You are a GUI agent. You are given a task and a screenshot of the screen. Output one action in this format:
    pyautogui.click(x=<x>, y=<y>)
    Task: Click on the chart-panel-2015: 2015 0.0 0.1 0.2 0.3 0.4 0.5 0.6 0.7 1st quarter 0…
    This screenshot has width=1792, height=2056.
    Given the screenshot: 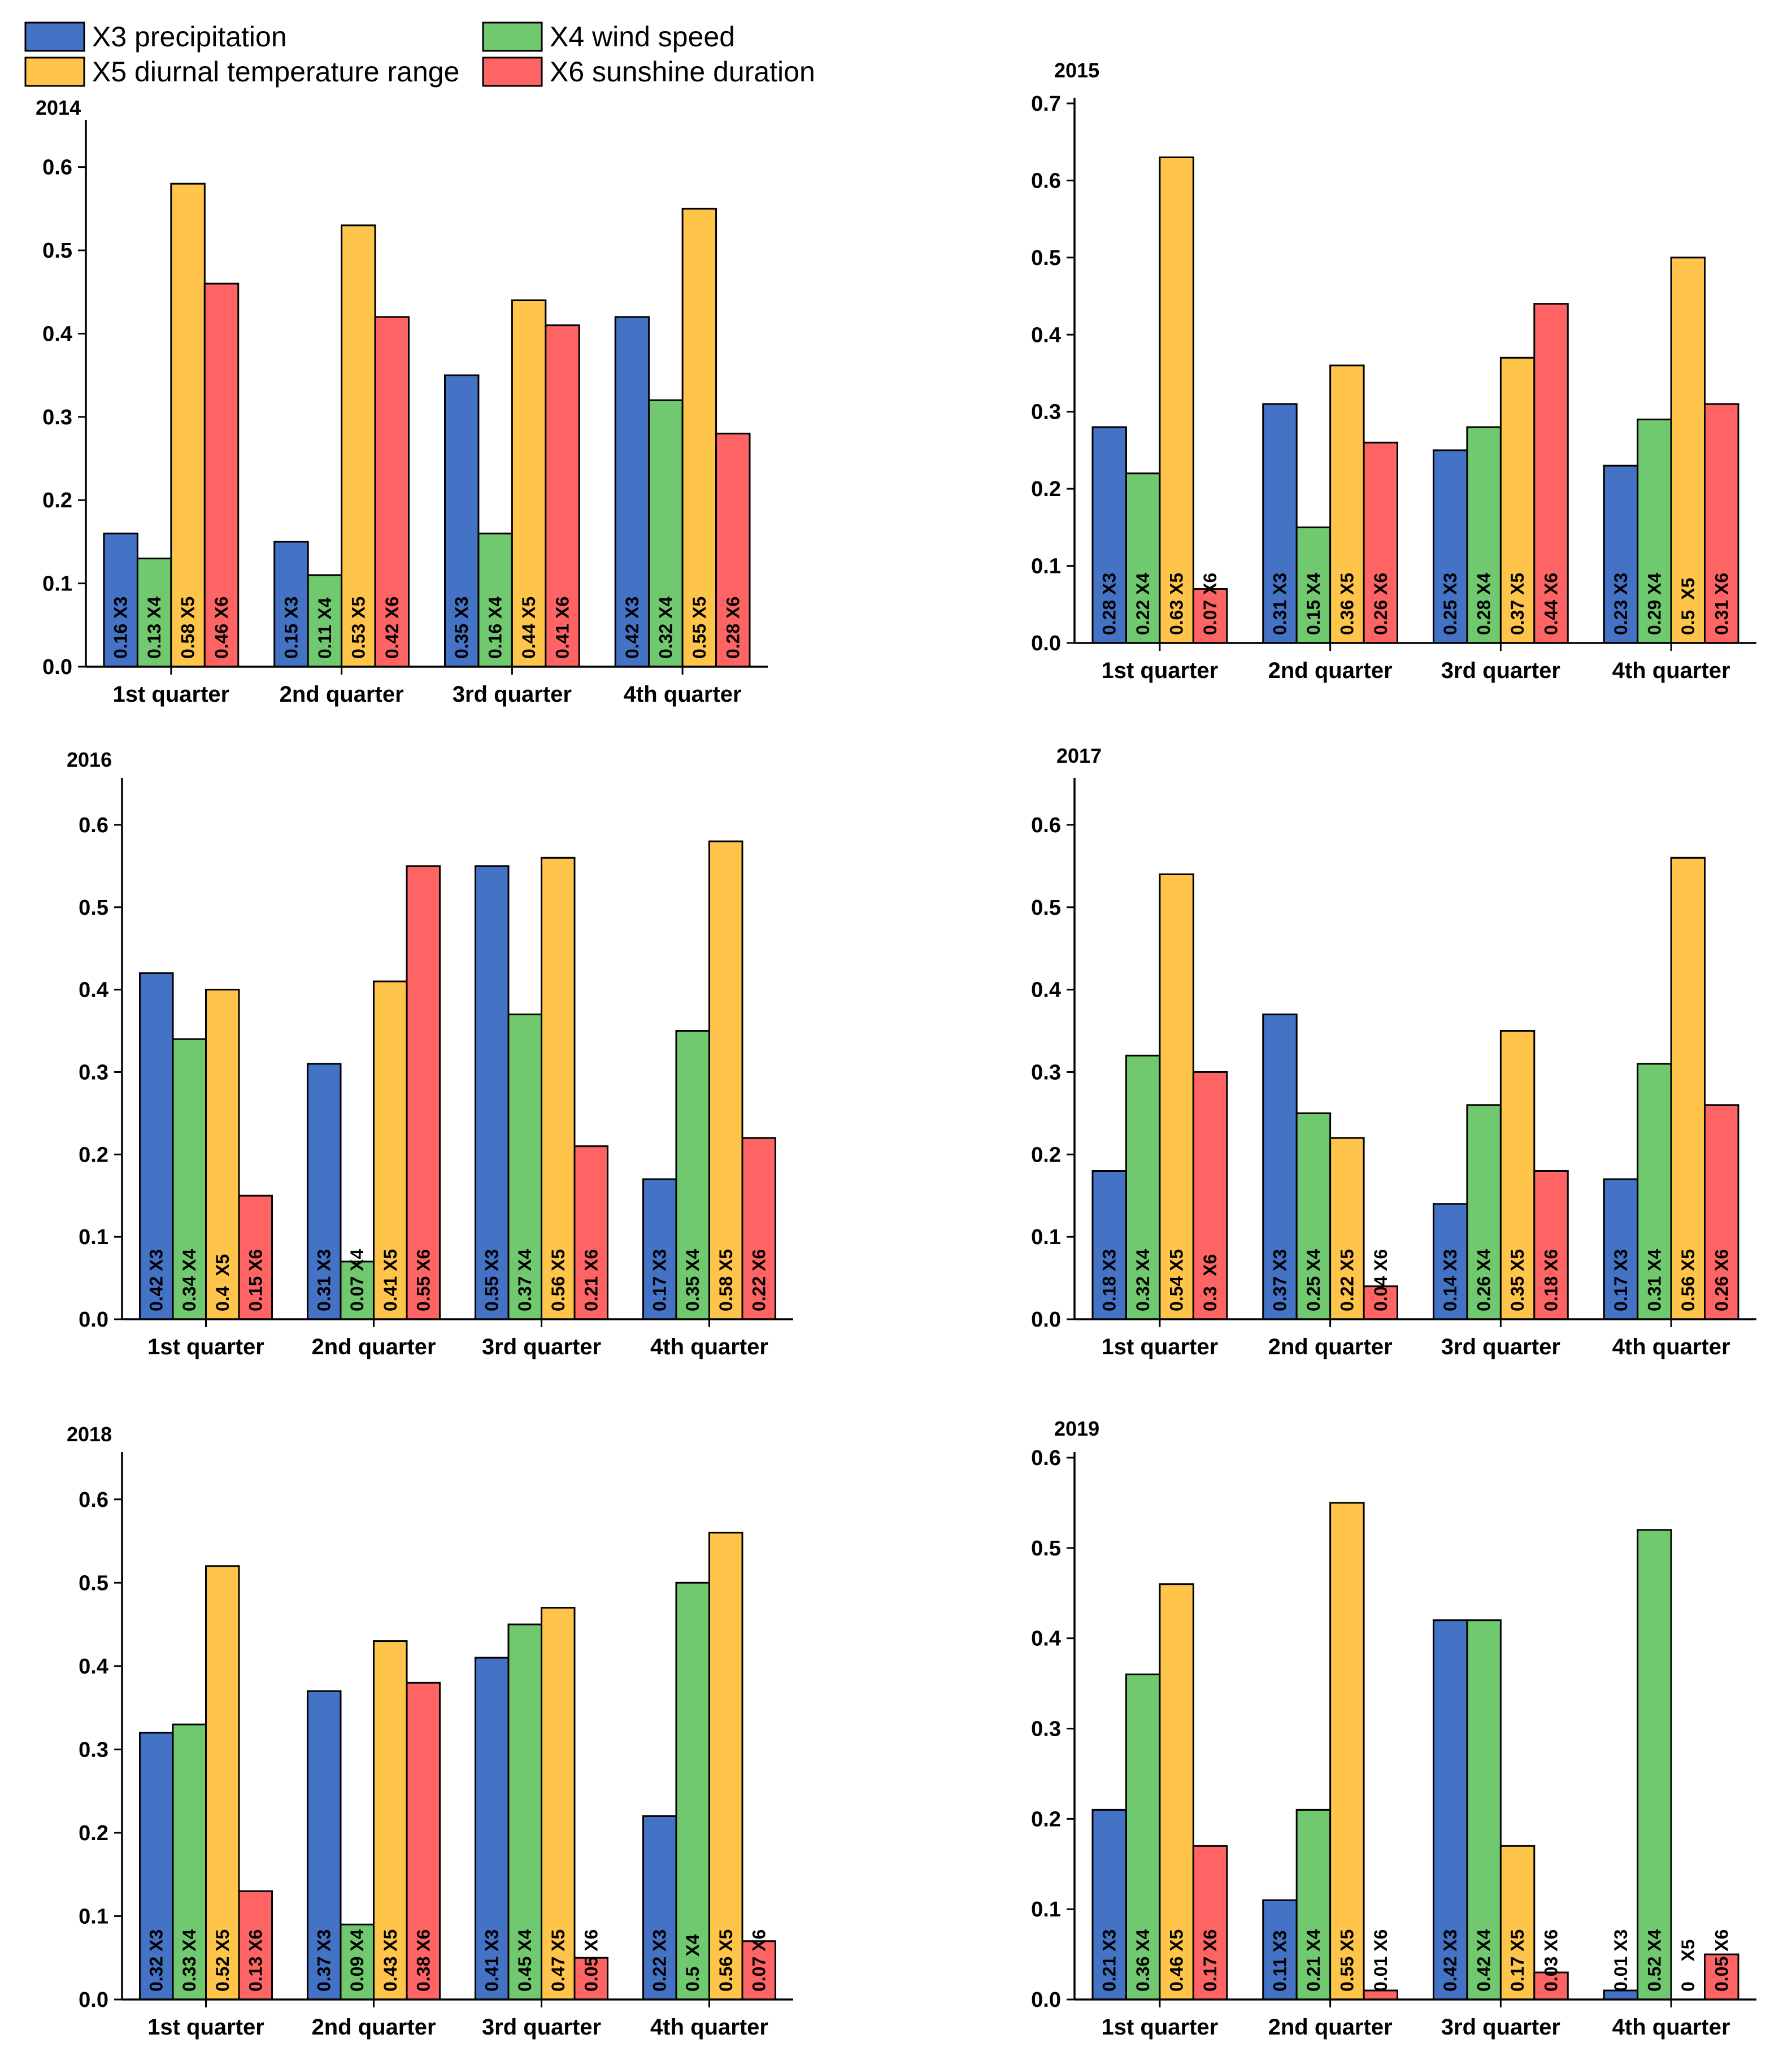 What is the action you would take?
    pyautogui.click(x=1394, y=371)
    